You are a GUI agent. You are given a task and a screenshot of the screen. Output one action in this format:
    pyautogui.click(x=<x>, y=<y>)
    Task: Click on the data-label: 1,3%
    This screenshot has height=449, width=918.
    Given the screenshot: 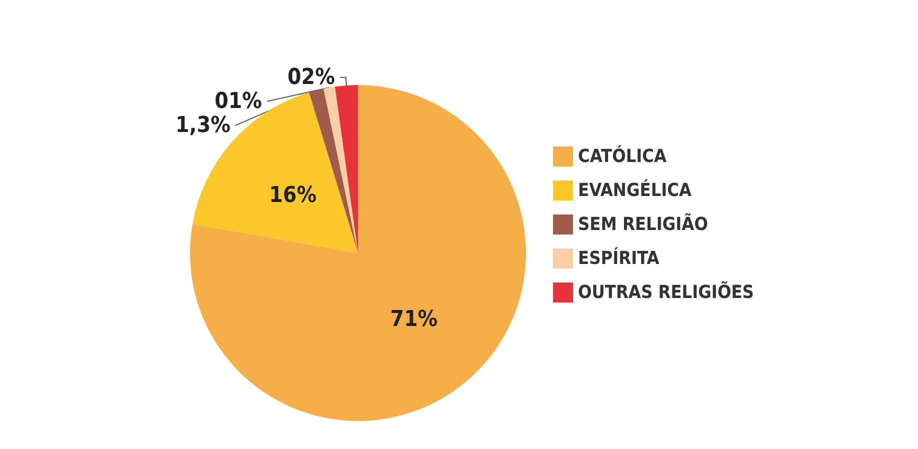 What is the action you would take?
    pyautogui.click(x=203, y=125)
    